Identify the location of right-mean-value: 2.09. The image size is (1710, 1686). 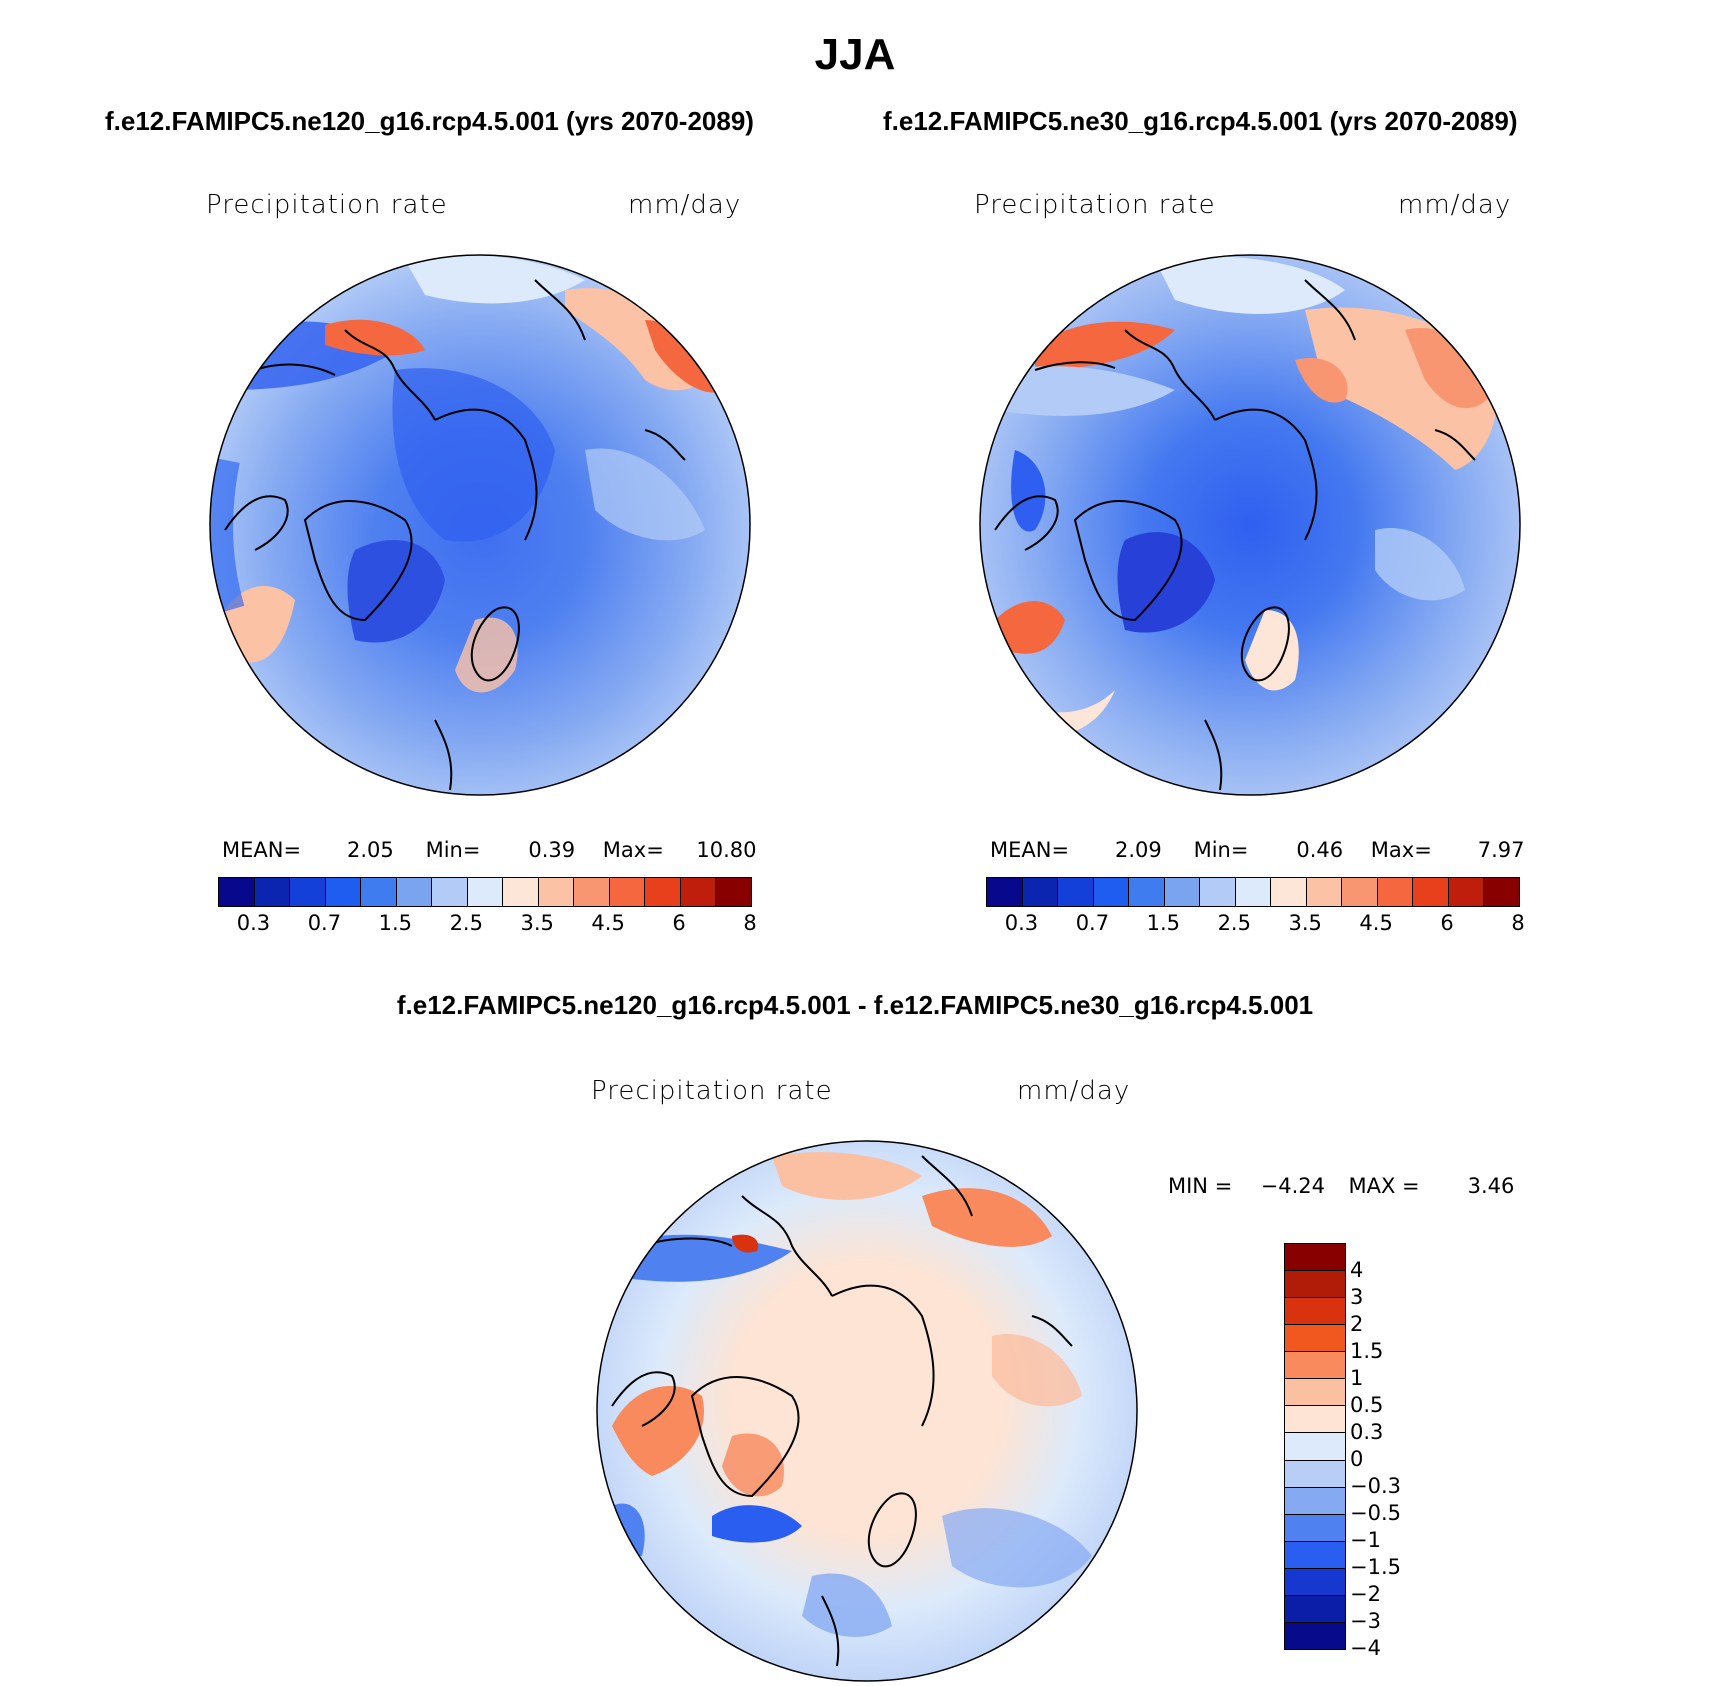
(1138, 850).